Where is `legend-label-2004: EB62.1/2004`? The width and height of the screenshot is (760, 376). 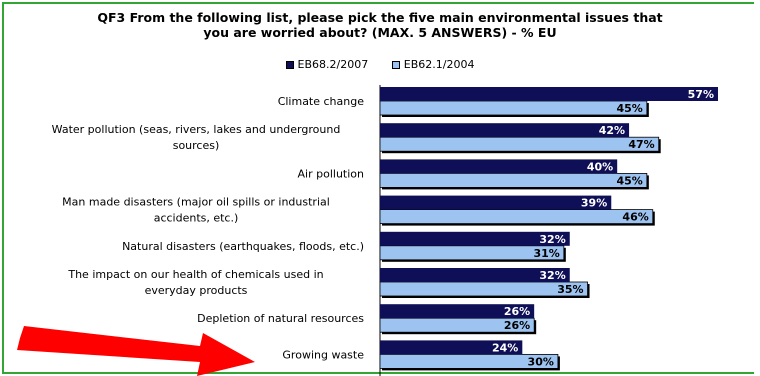
legend-label-2004: EB62.1/2004 is located at coordinates (439, 64).